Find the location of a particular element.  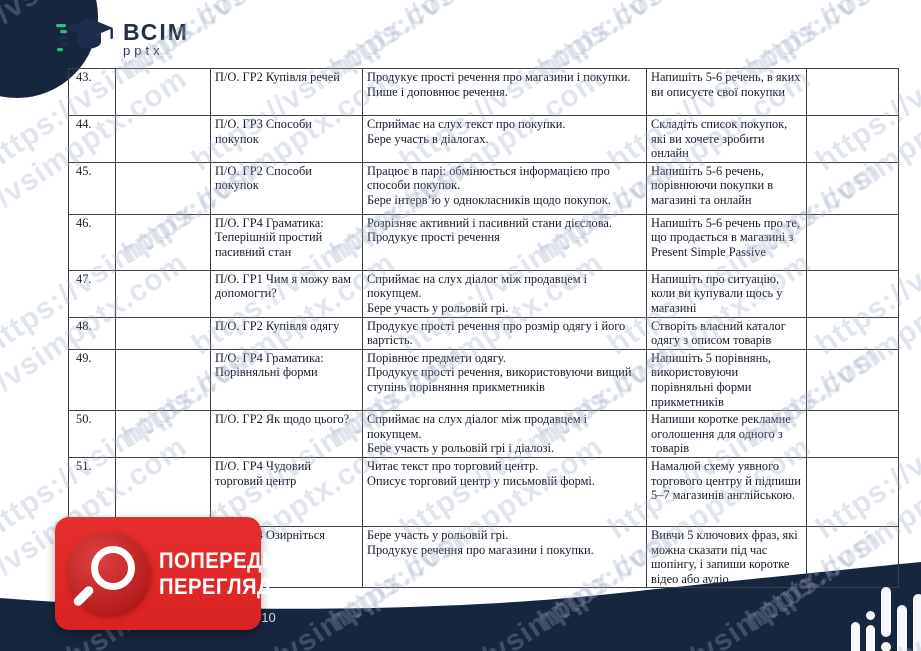

row-number-cell: 48. is located at coordinates (92, 333).